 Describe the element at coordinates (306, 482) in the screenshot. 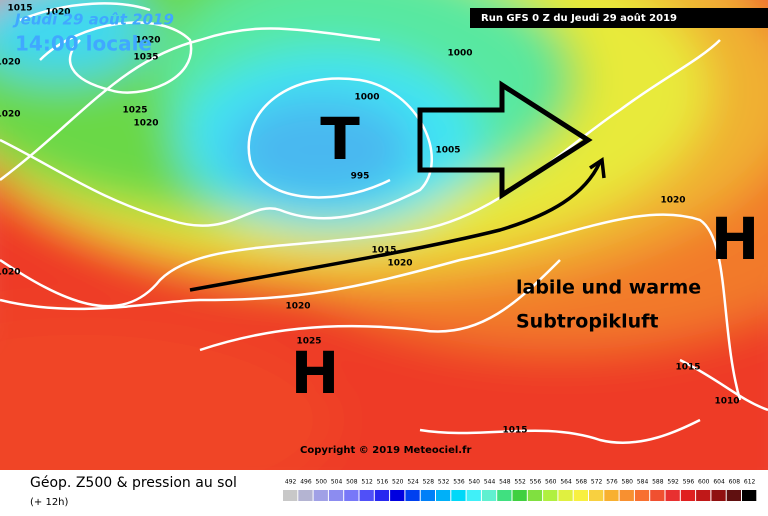

I see `scale-label: 496` at that location.